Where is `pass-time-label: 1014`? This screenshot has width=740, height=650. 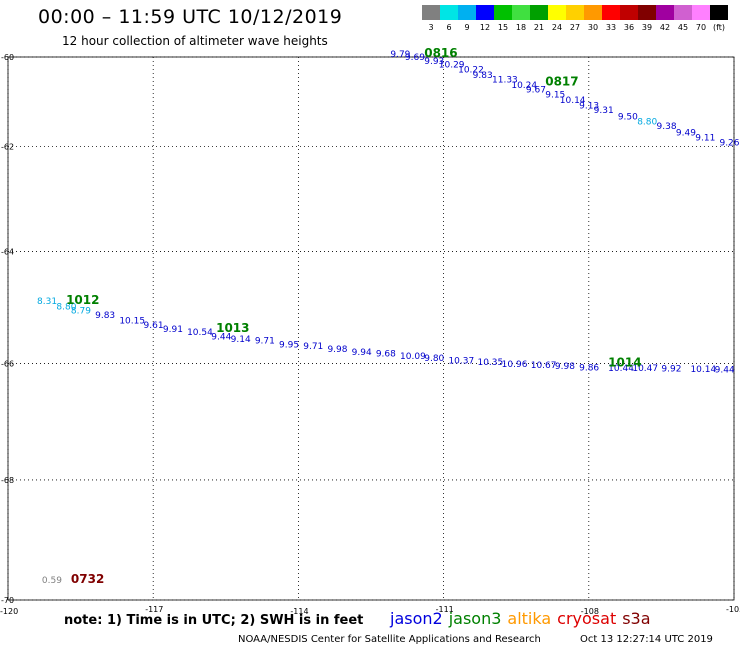
pass-time-label: 1014 is located at coordinates (624, 362).